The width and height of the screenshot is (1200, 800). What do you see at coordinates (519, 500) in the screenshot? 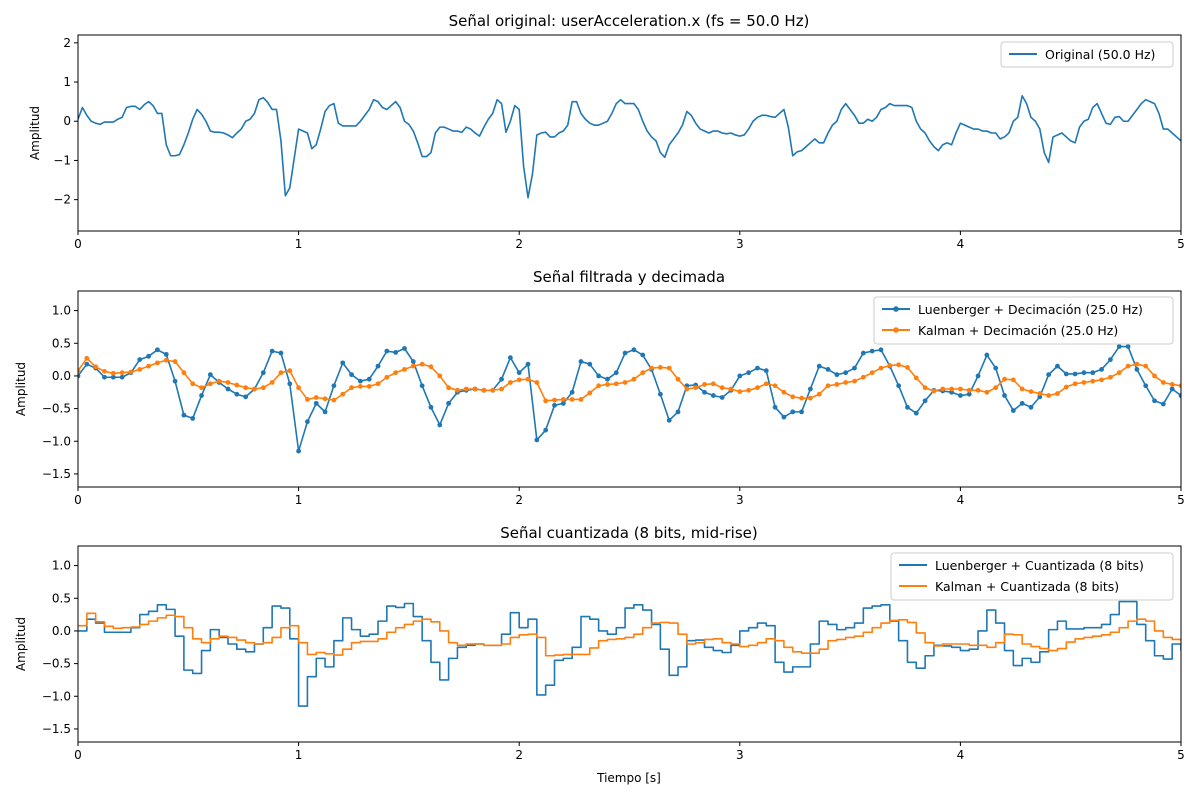
I see `x-tick-label: 2` at bounding box center [519, 500].